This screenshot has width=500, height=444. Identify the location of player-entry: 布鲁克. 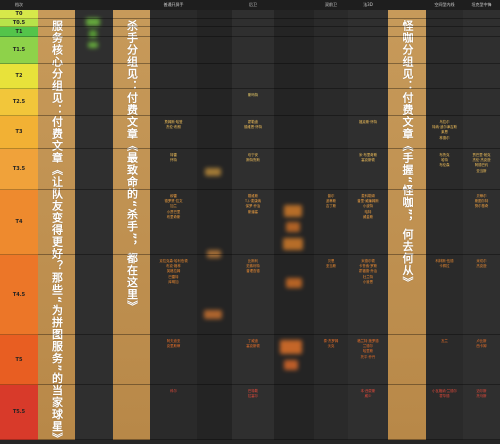
(444, 155).